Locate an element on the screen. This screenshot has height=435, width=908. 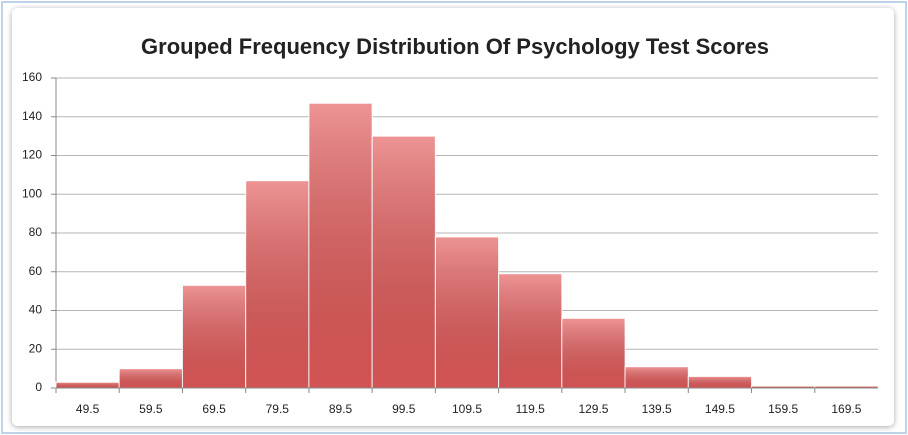
x-tick-label: 129.5 is located at coordinates (593, 409).